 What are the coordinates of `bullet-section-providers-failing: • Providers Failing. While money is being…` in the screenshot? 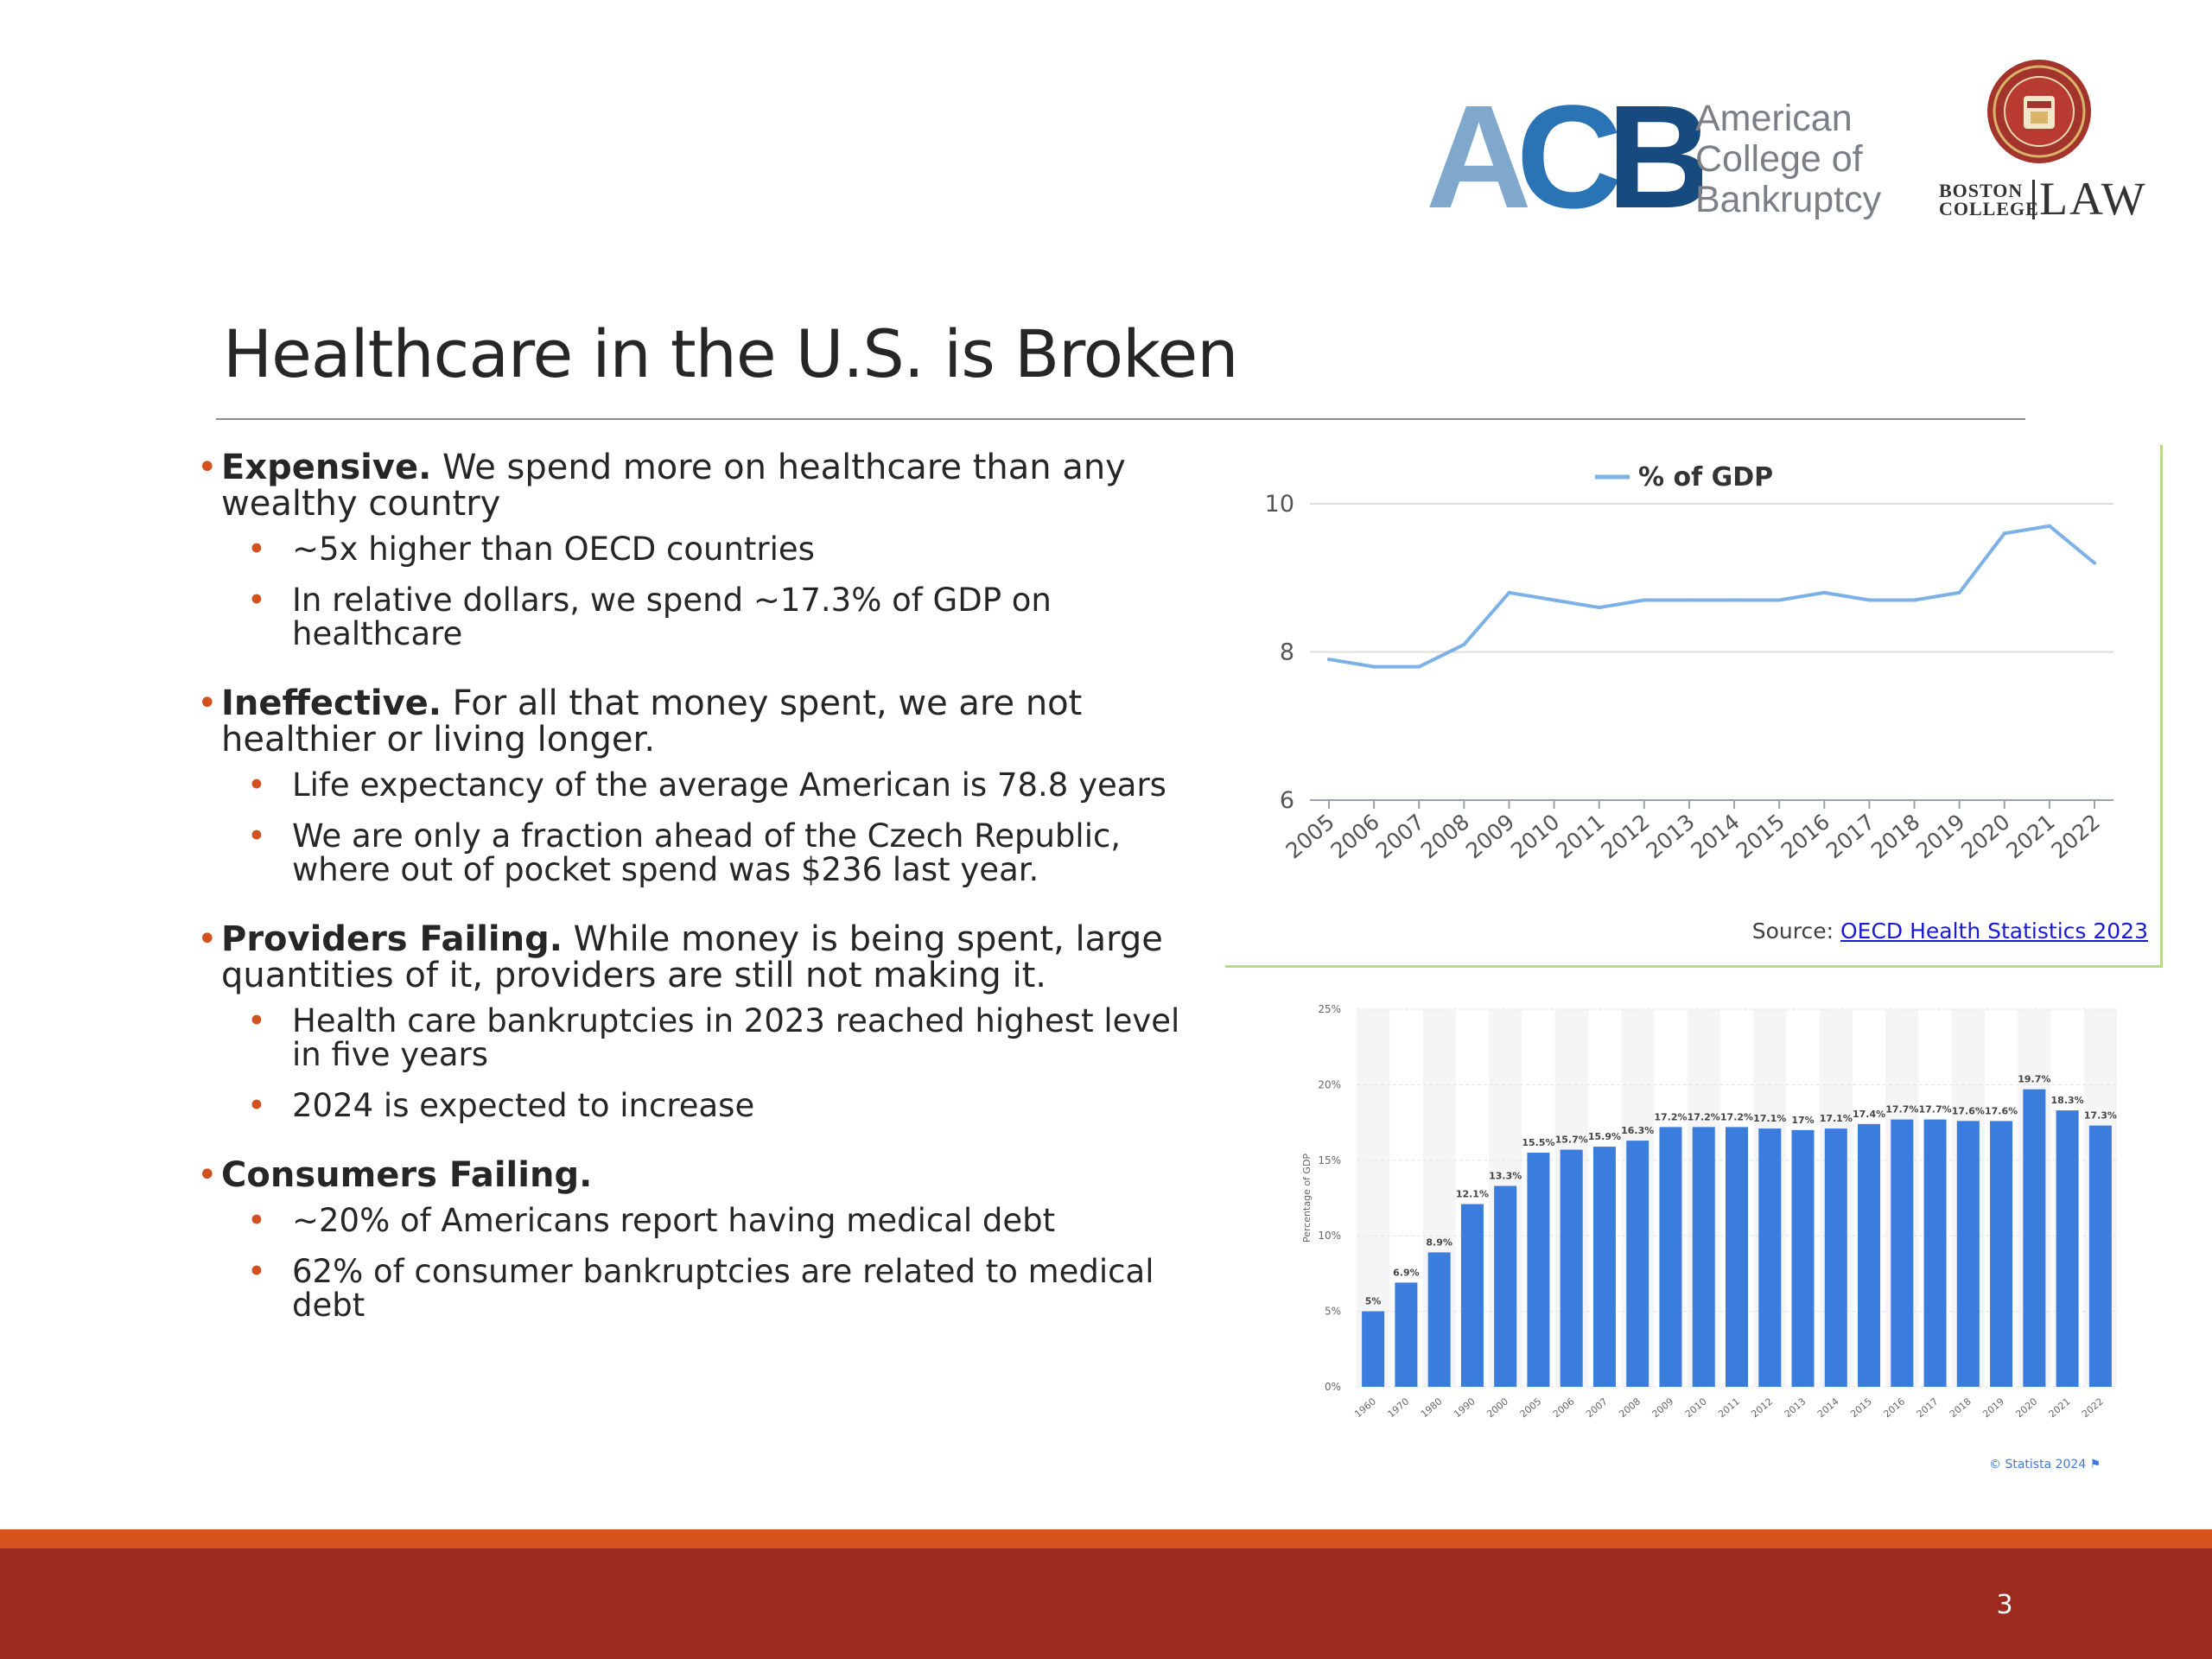 It's located at (698, 1021).